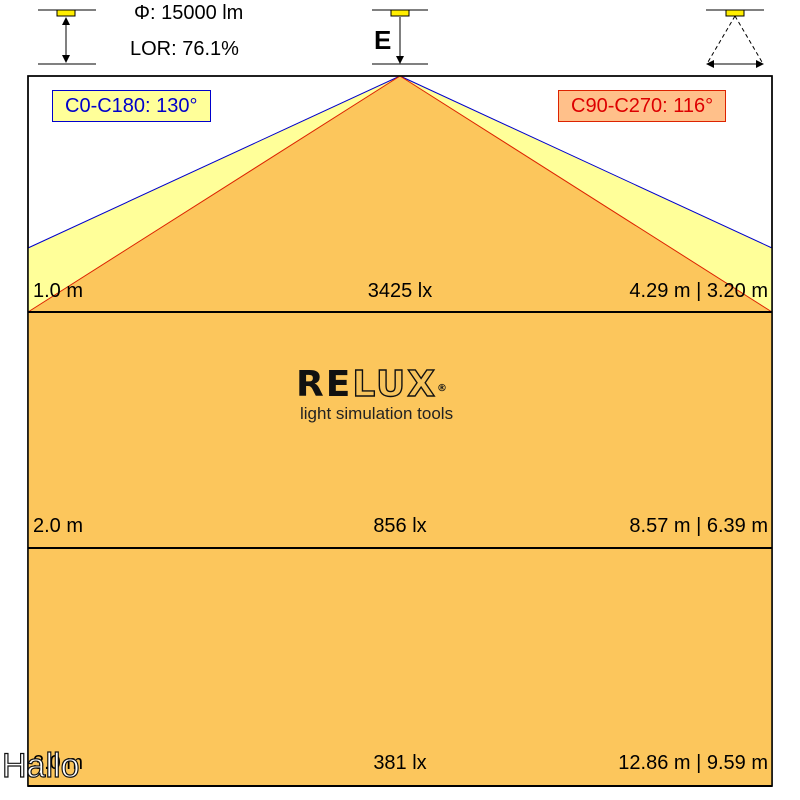 The width and height of the screenshot is (800, 800). I want to click on watermark-text: Hallo, so click(40, 766).